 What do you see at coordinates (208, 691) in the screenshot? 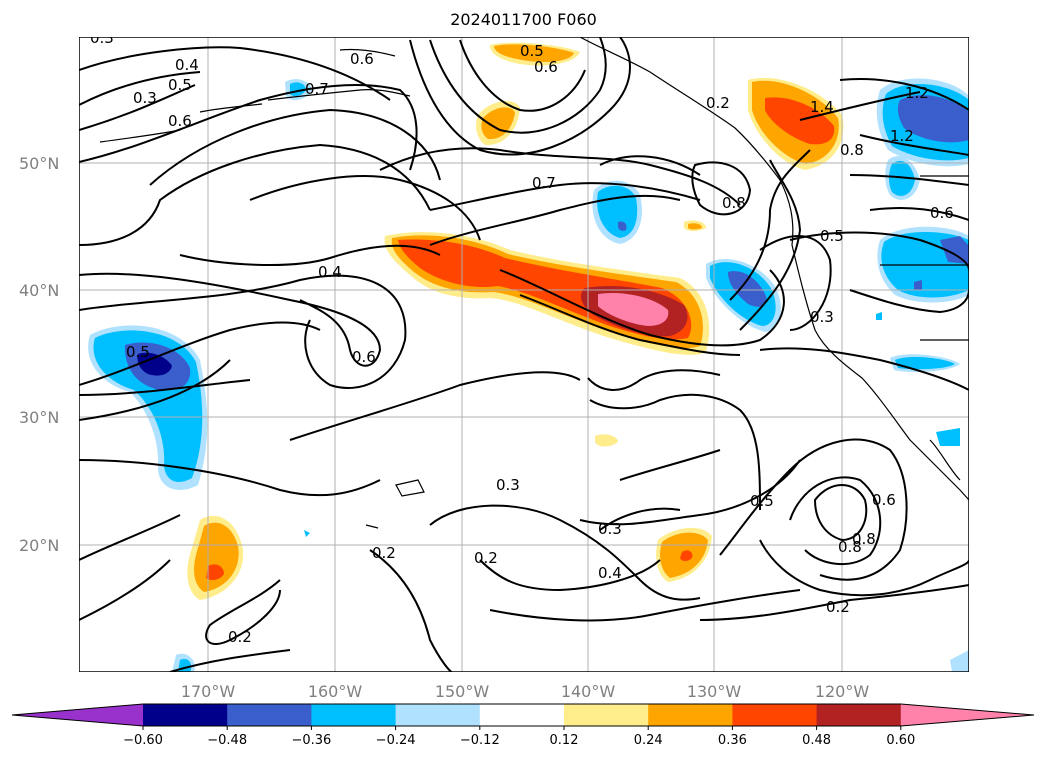
I see `lon-label-170w: 170°W` at bounding box center [208, 691].